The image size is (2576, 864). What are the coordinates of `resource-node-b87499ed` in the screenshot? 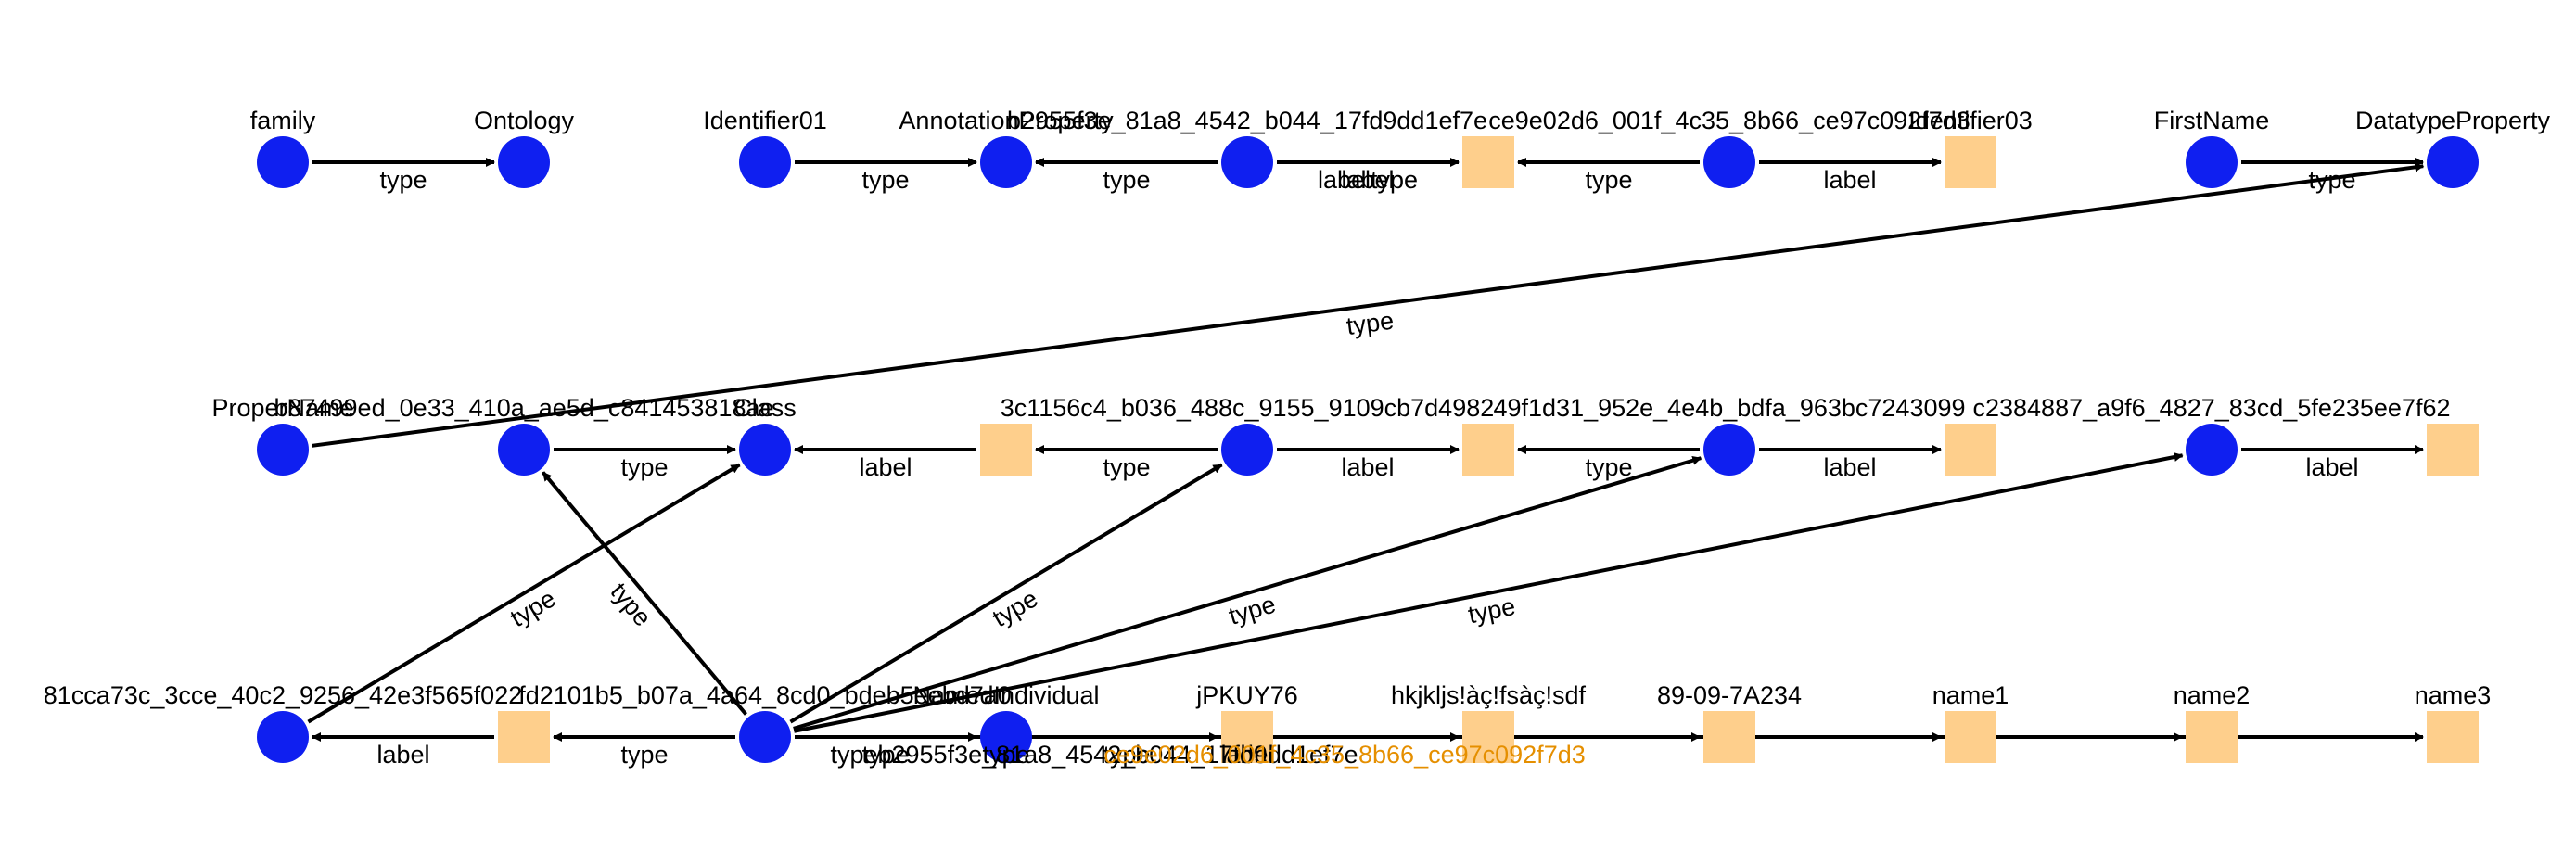 It's located at (524, 450).